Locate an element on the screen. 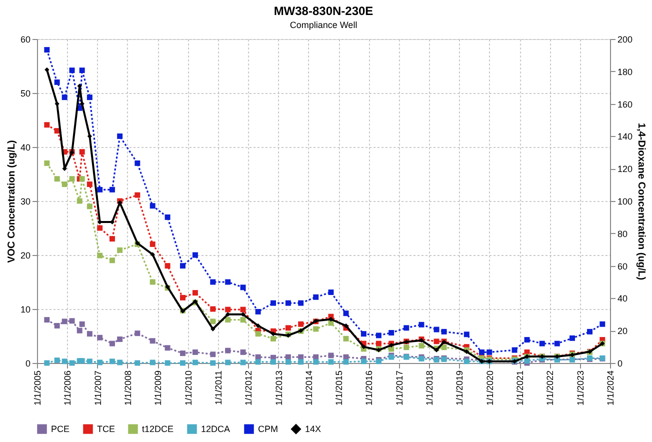  y2-tick-label: 120 is located at coordinates (625, 169).